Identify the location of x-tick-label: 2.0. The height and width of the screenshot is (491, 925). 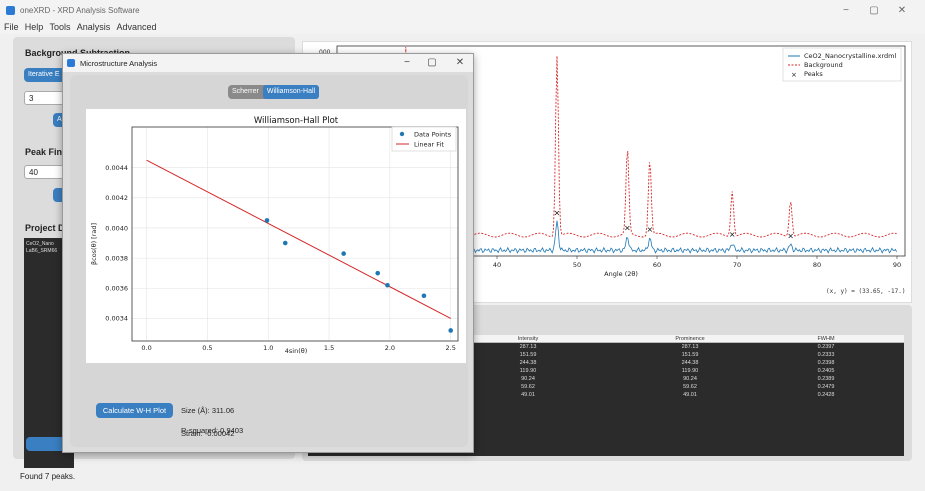
(390, 348).